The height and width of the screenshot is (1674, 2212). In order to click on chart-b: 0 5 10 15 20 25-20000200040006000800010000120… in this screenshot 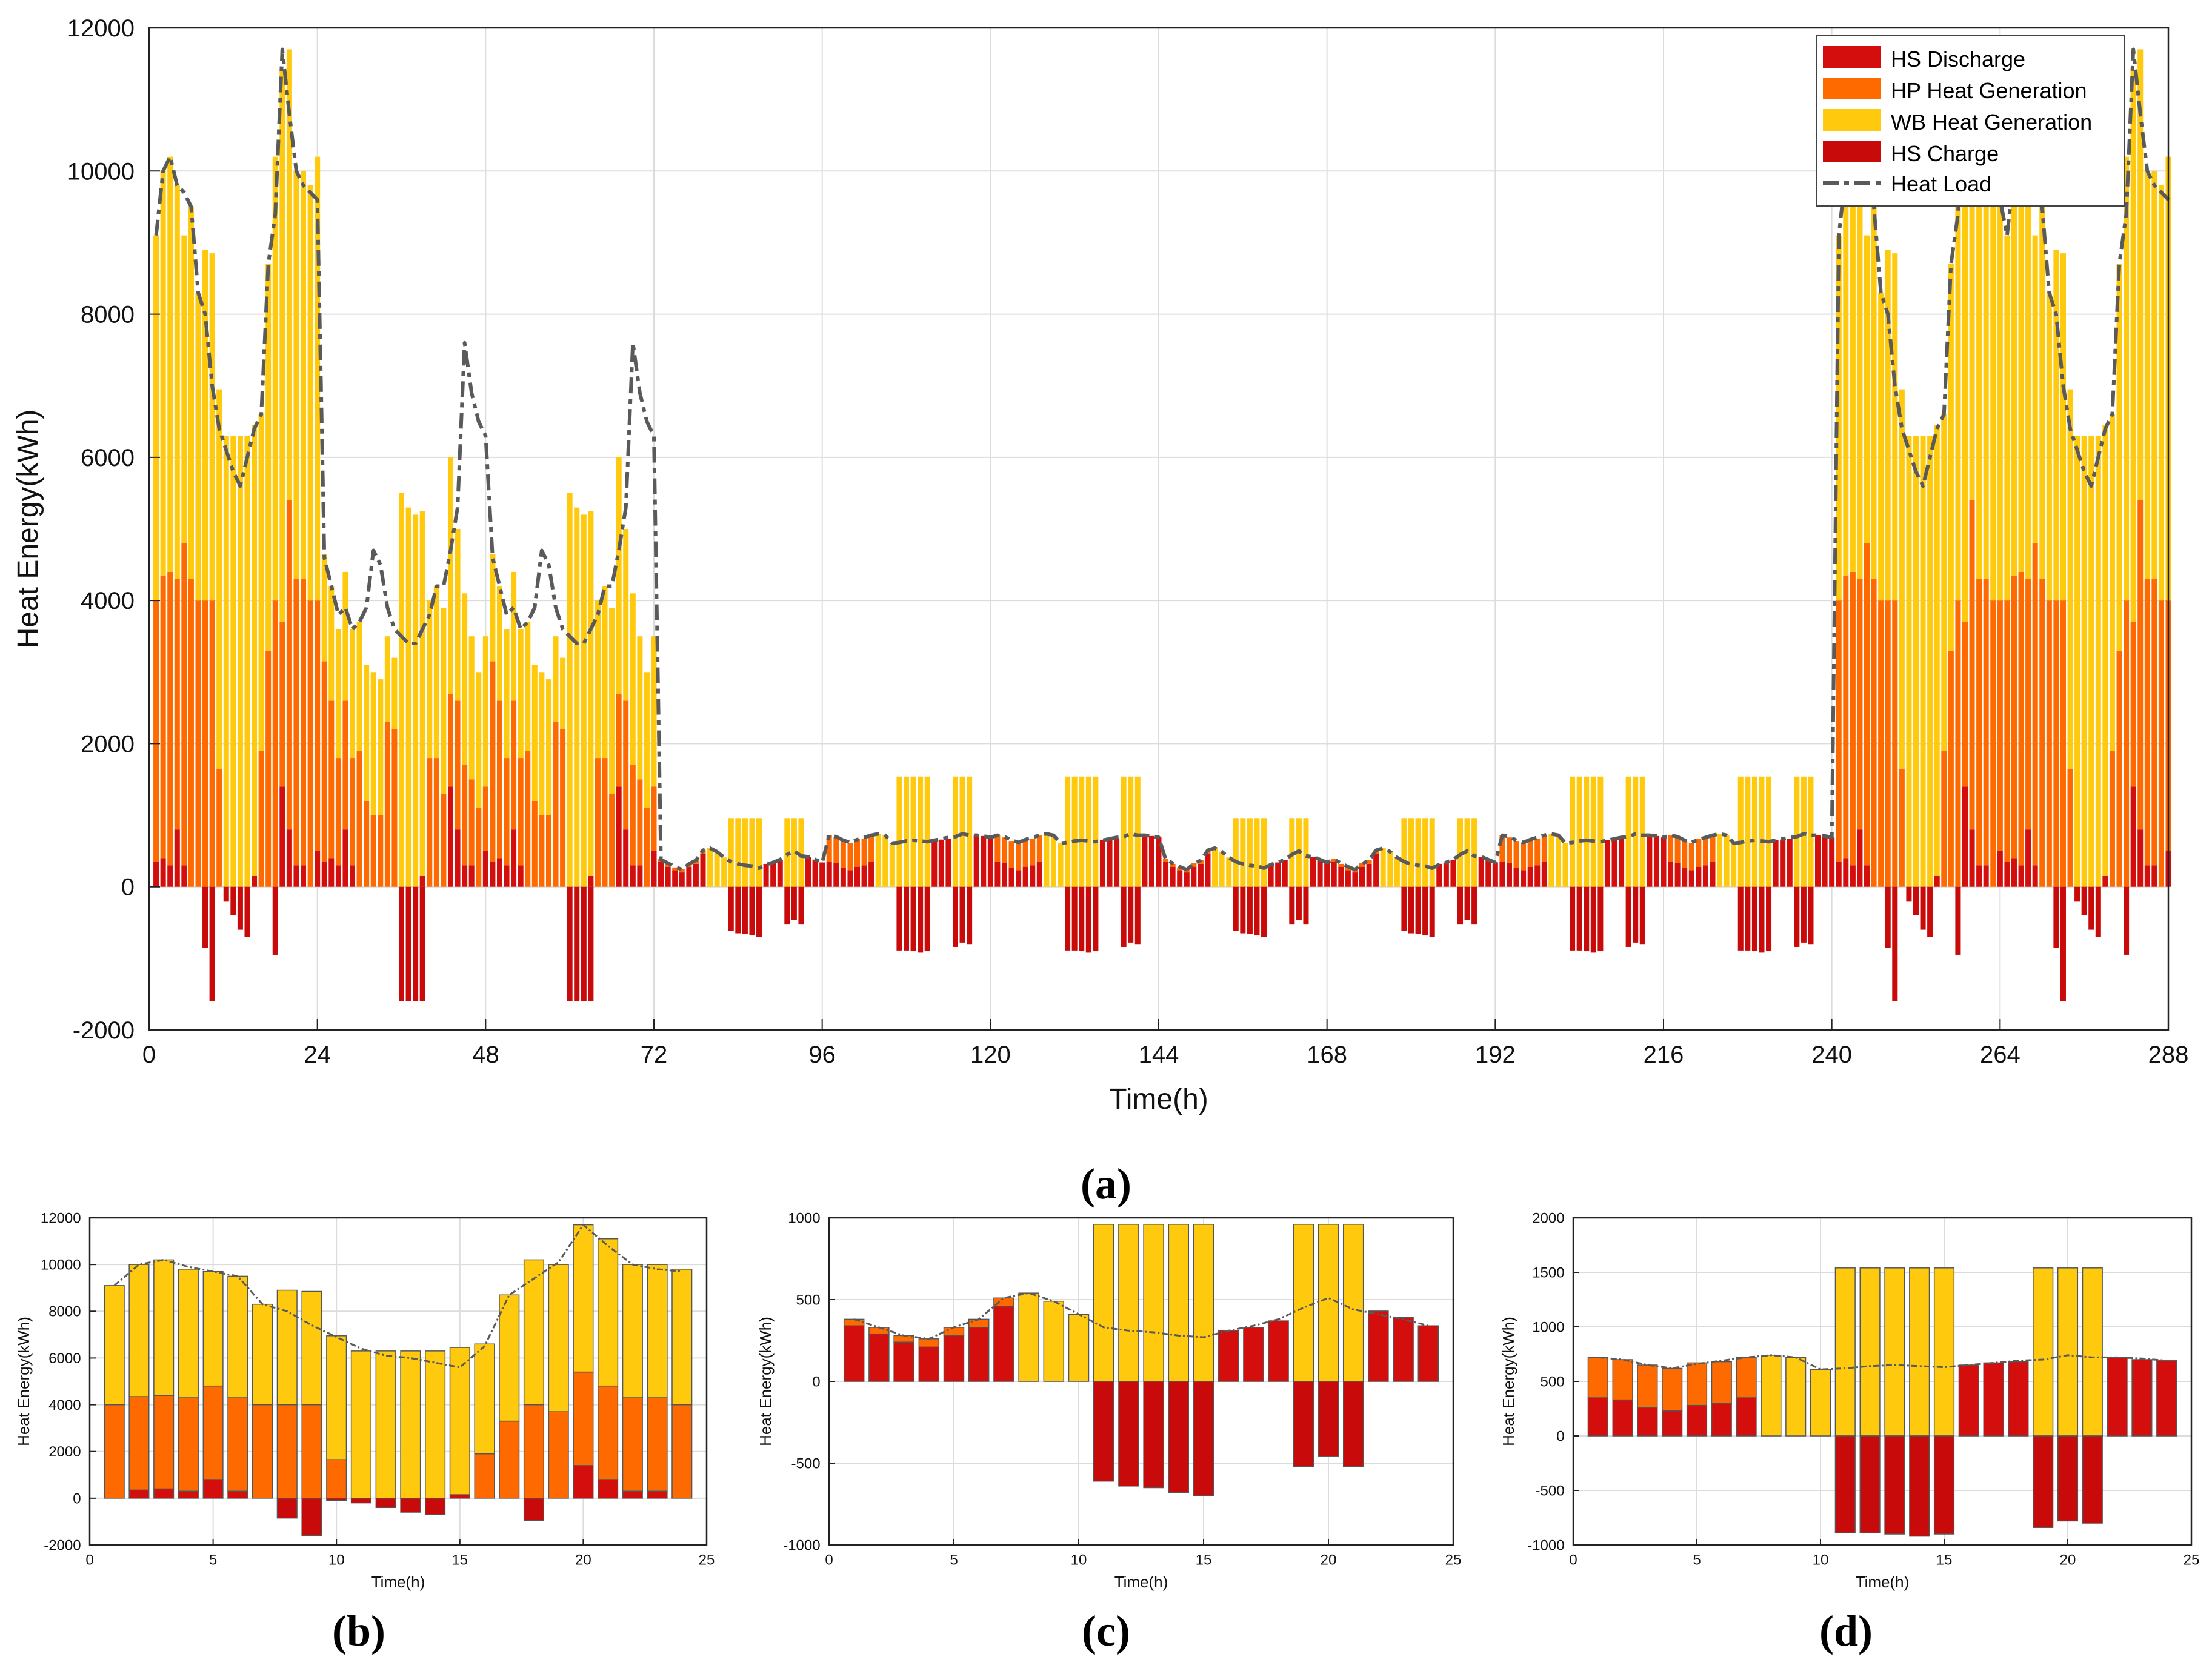, I will do `click(365, 1401)`.